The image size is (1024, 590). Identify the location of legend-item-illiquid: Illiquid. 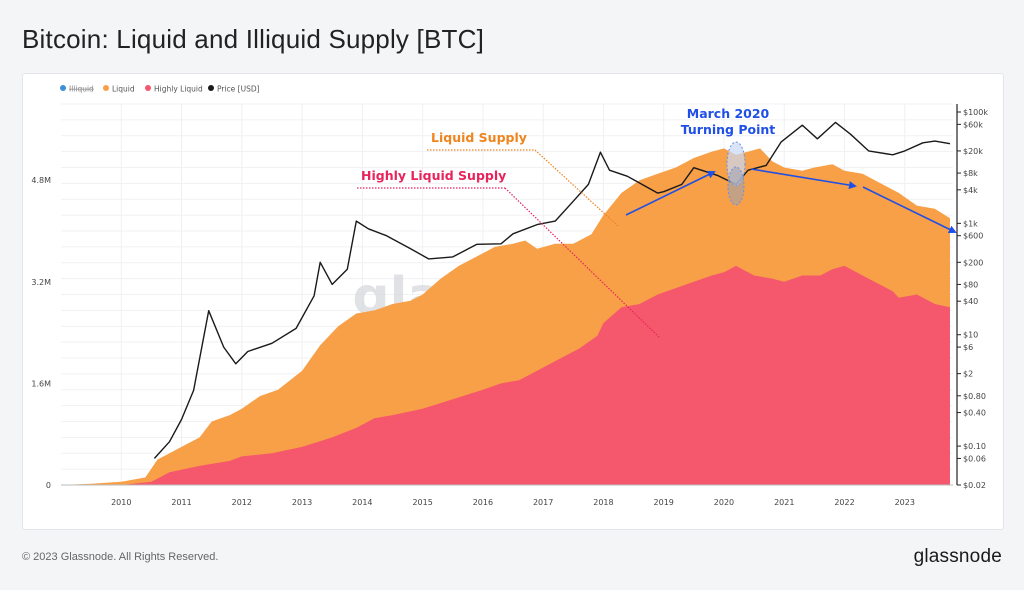
(77, 89).